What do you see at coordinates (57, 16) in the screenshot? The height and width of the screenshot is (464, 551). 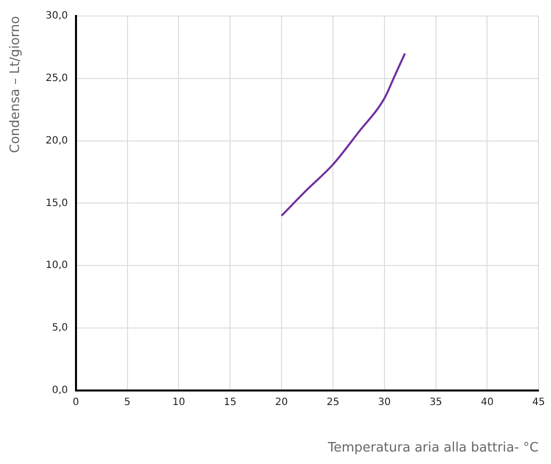 I see `y-tick-label: 30,0` at bounding box center [57, 16].